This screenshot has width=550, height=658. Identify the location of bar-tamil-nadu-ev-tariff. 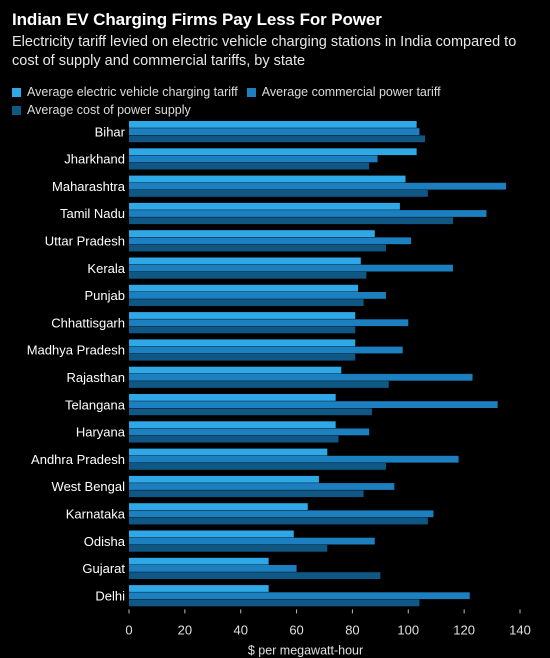
(264, 206).